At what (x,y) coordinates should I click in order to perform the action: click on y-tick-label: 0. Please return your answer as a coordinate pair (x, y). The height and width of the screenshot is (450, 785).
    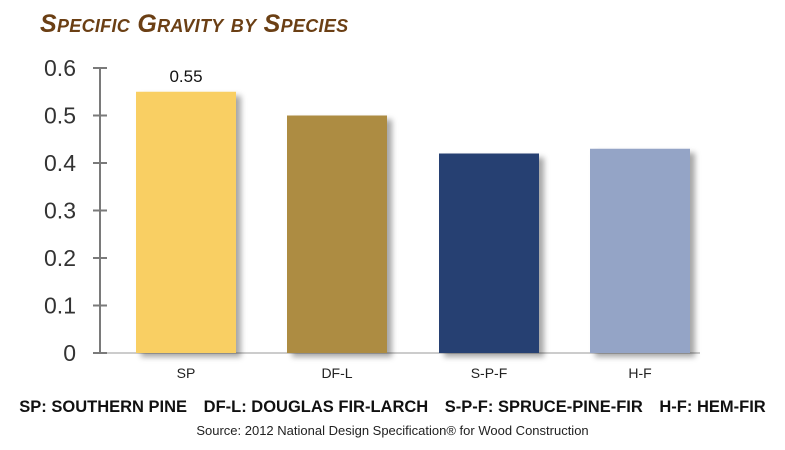
    Looking at the image, I should click on (69, 353).